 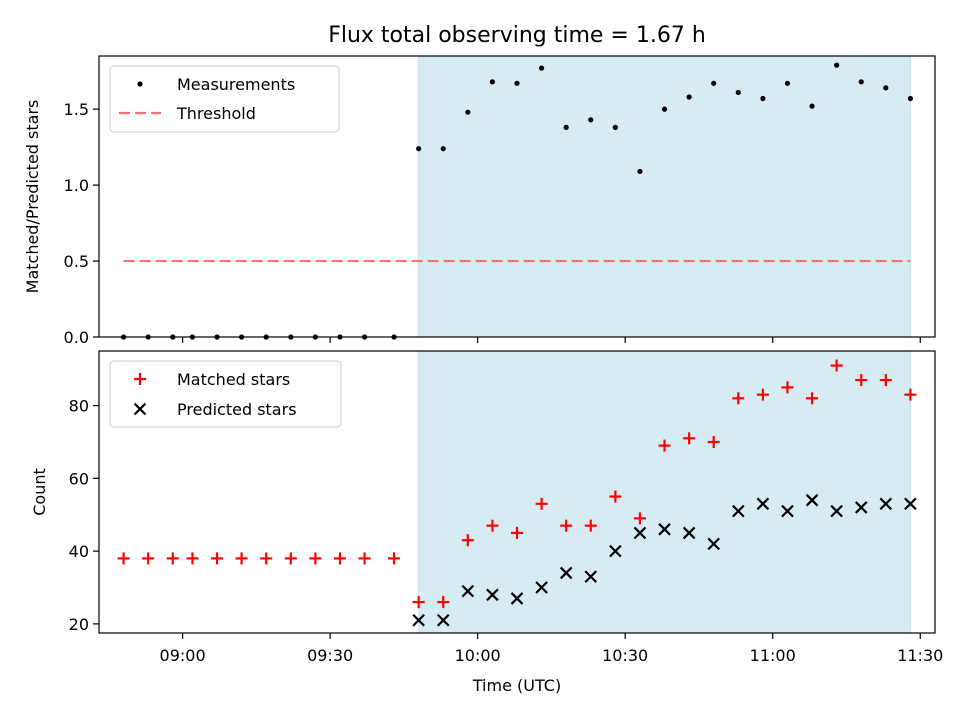 What do you see at coordinates (79, 624) in the screenshot?
I see `y-tick-label: 20` at bounding box center [79, 624].